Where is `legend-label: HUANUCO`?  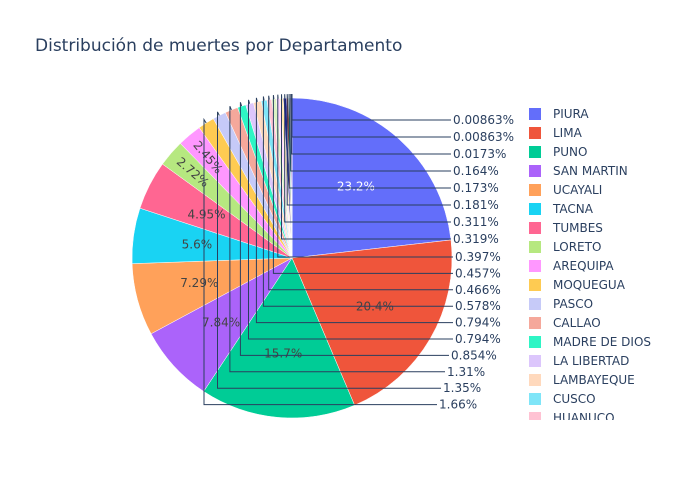
legend-label: HUANUCO is located at coordinates (584, 418).